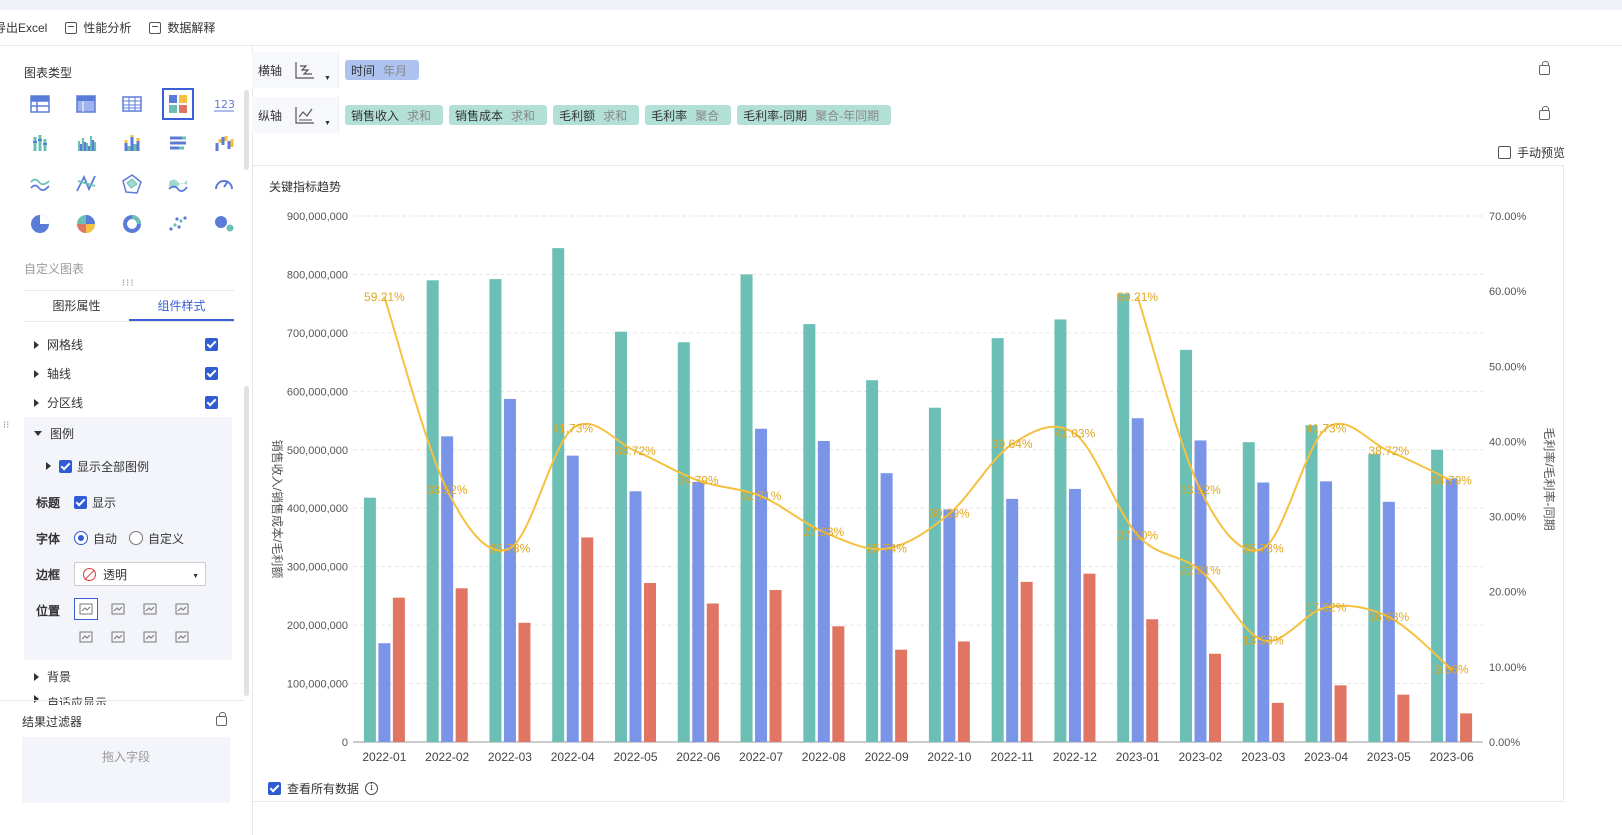 The width and height of the screenshot is (1622, 835). Describe the element at coordinates (126, 770) in the screenshot. I see `filter-drop-zone: 拖入字段` at that location.